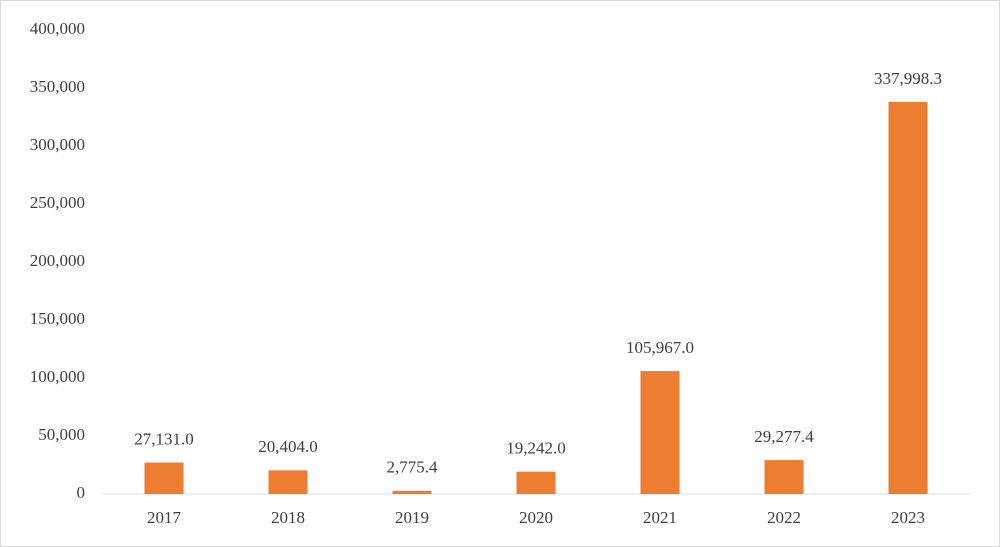 The width and height of the screenshot is (1000, 547). I want to click on y-tick-label: 200,000, so click(57, 260).